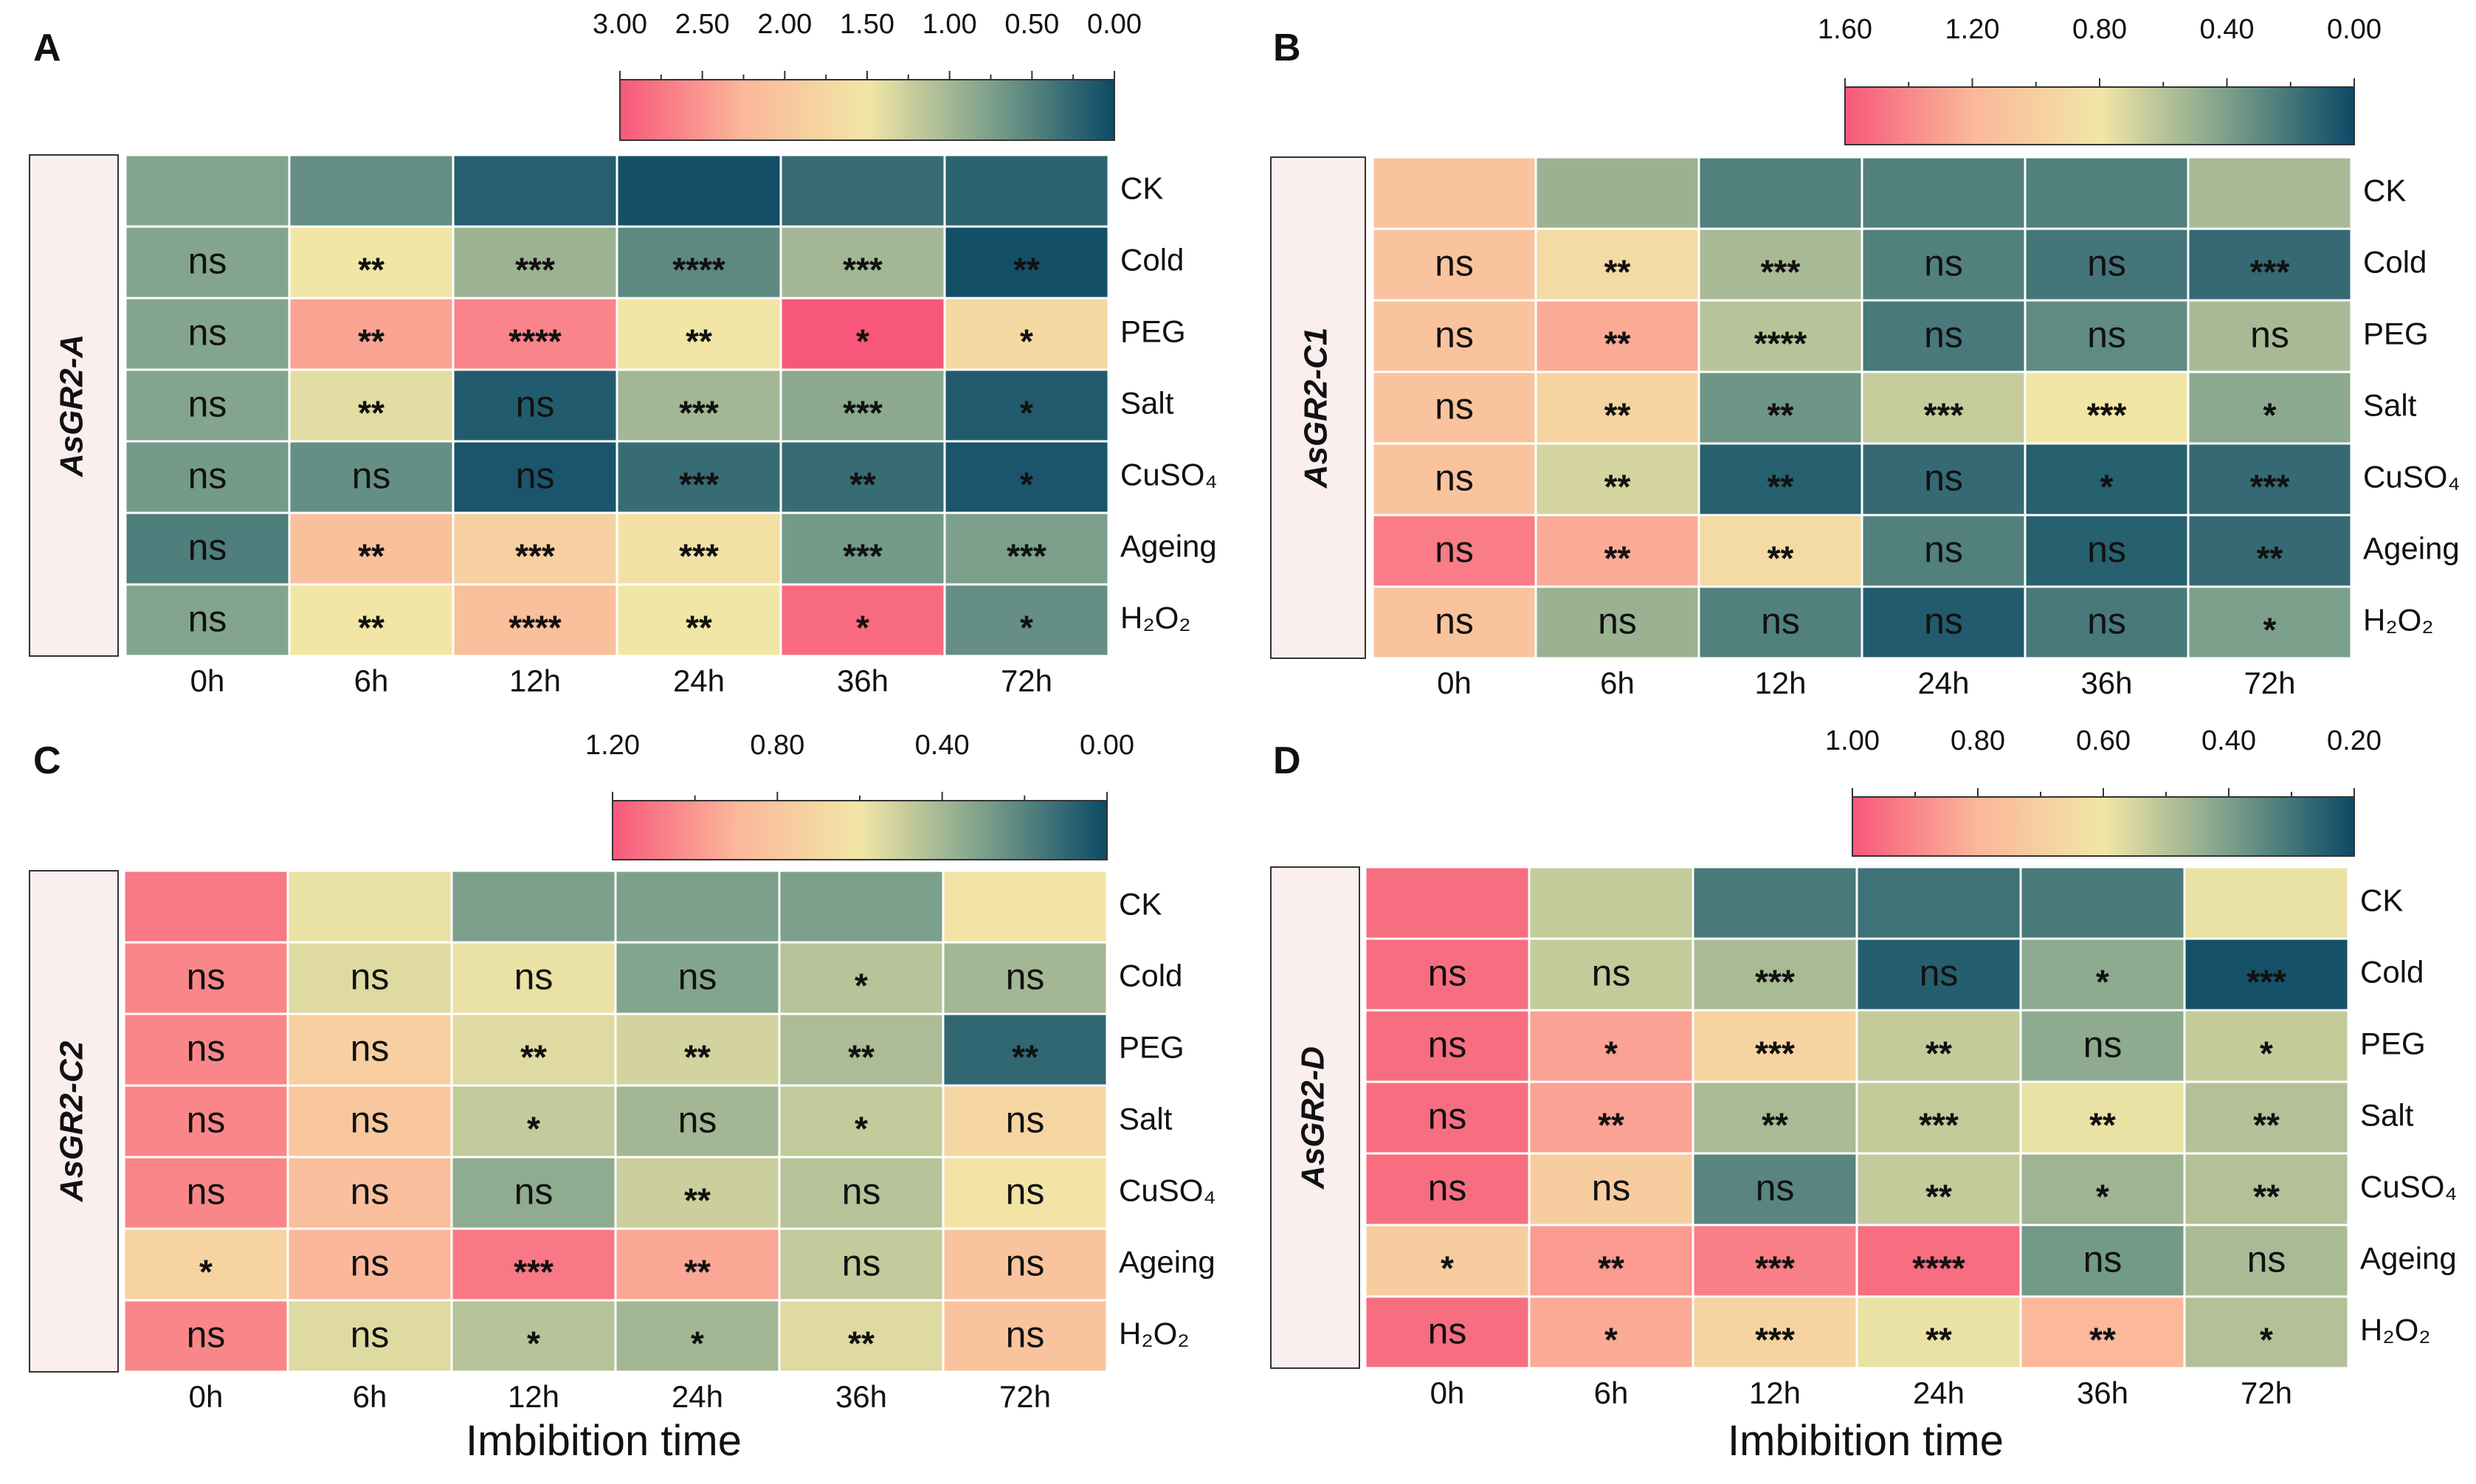 This screenshot has width=2476, height=1484. I want to click on colorbar-tick-label: 3.00, so click(620, 24).